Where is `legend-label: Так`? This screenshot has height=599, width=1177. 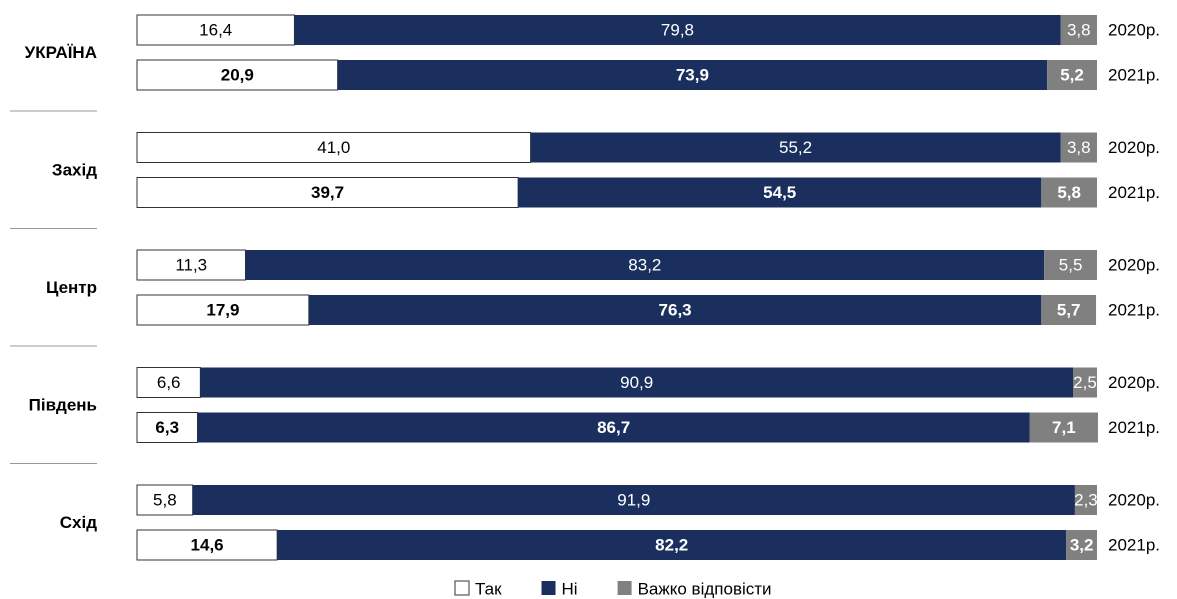
legend-label: Так is located at coordinates (488, 589).